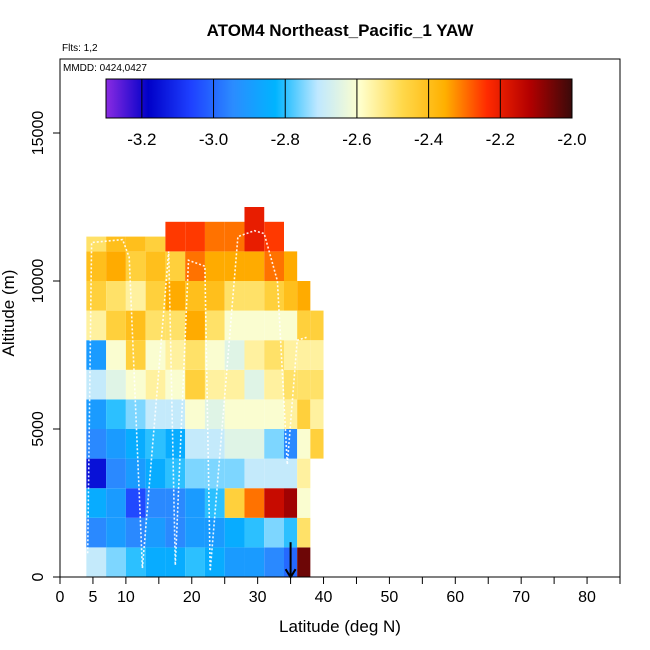  What do you see at coordinates (38, 429) in the screenshot?
I see `y-tick-label: 5000` at bounding box center [38, 429].